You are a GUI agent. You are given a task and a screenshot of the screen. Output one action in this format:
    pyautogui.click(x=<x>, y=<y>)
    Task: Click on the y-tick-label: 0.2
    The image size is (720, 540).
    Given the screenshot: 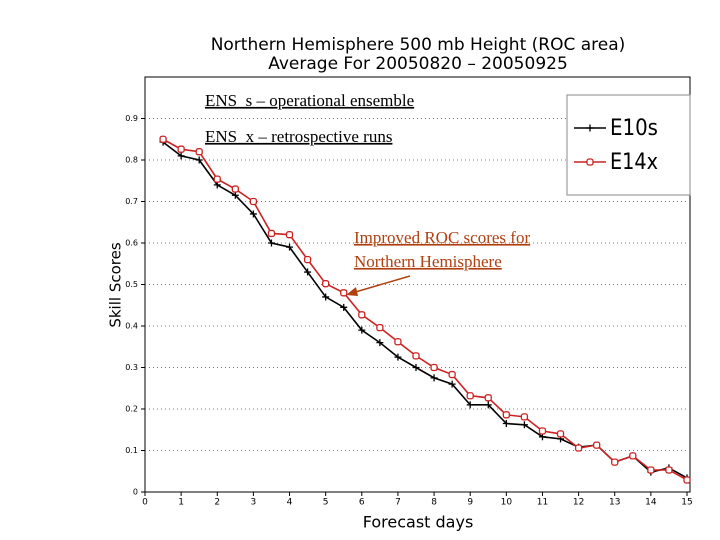 What is the action you would take?
    pyautogui.click(x=131, y=409)
    